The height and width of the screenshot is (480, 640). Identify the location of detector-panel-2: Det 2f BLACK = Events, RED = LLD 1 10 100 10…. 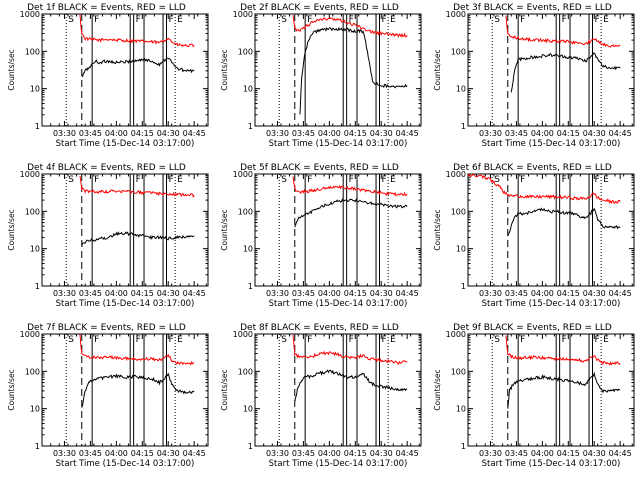
(321, 76).